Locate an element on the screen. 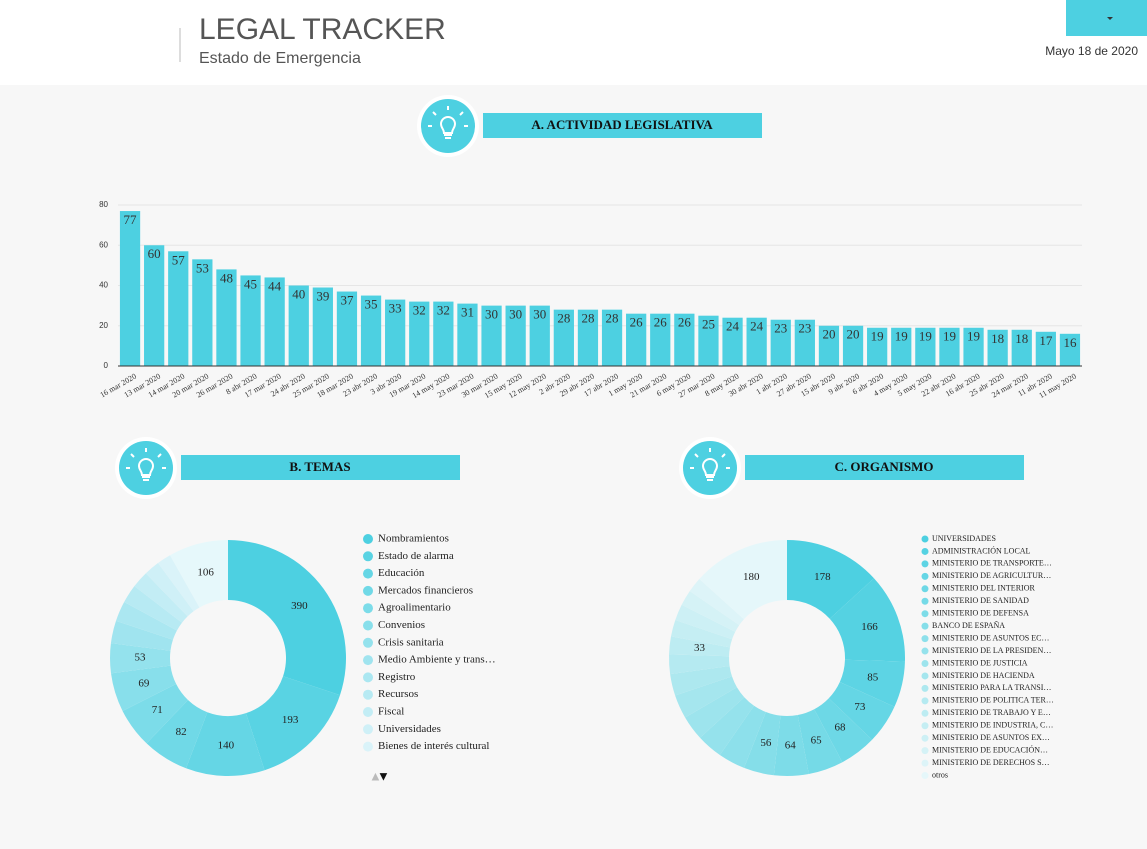 Image resolution: width=1147 pixels, height=849 pixels. dropdown-arrow is located at coordinates (1110, 18).